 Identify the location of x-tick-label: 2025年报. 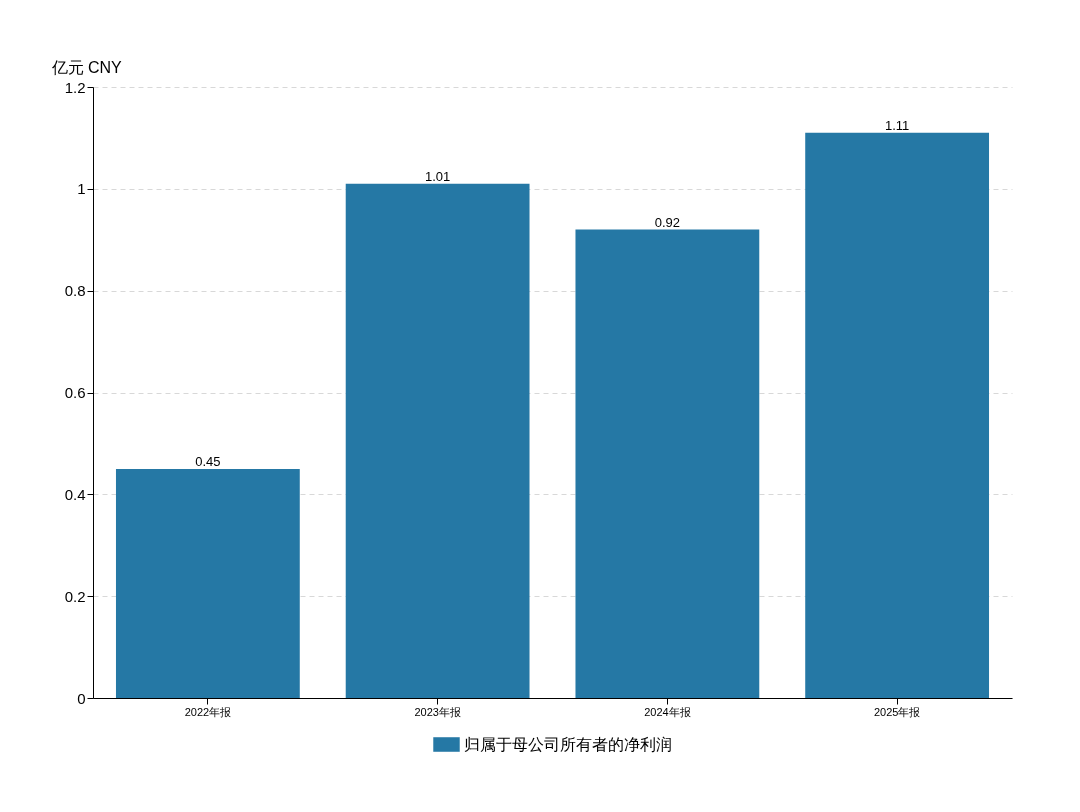
(897, 711).